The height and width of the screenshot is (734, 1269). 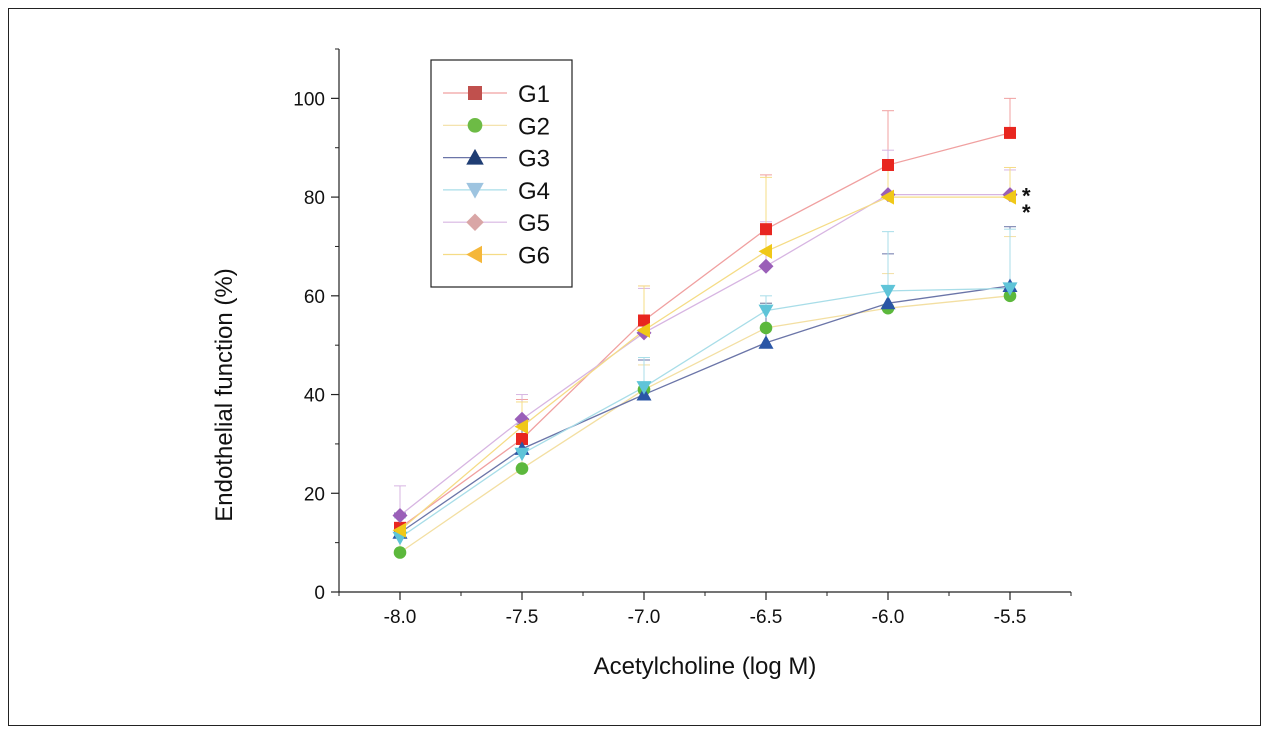 I want to click on annotations: **, so click(x=1026, y=204).